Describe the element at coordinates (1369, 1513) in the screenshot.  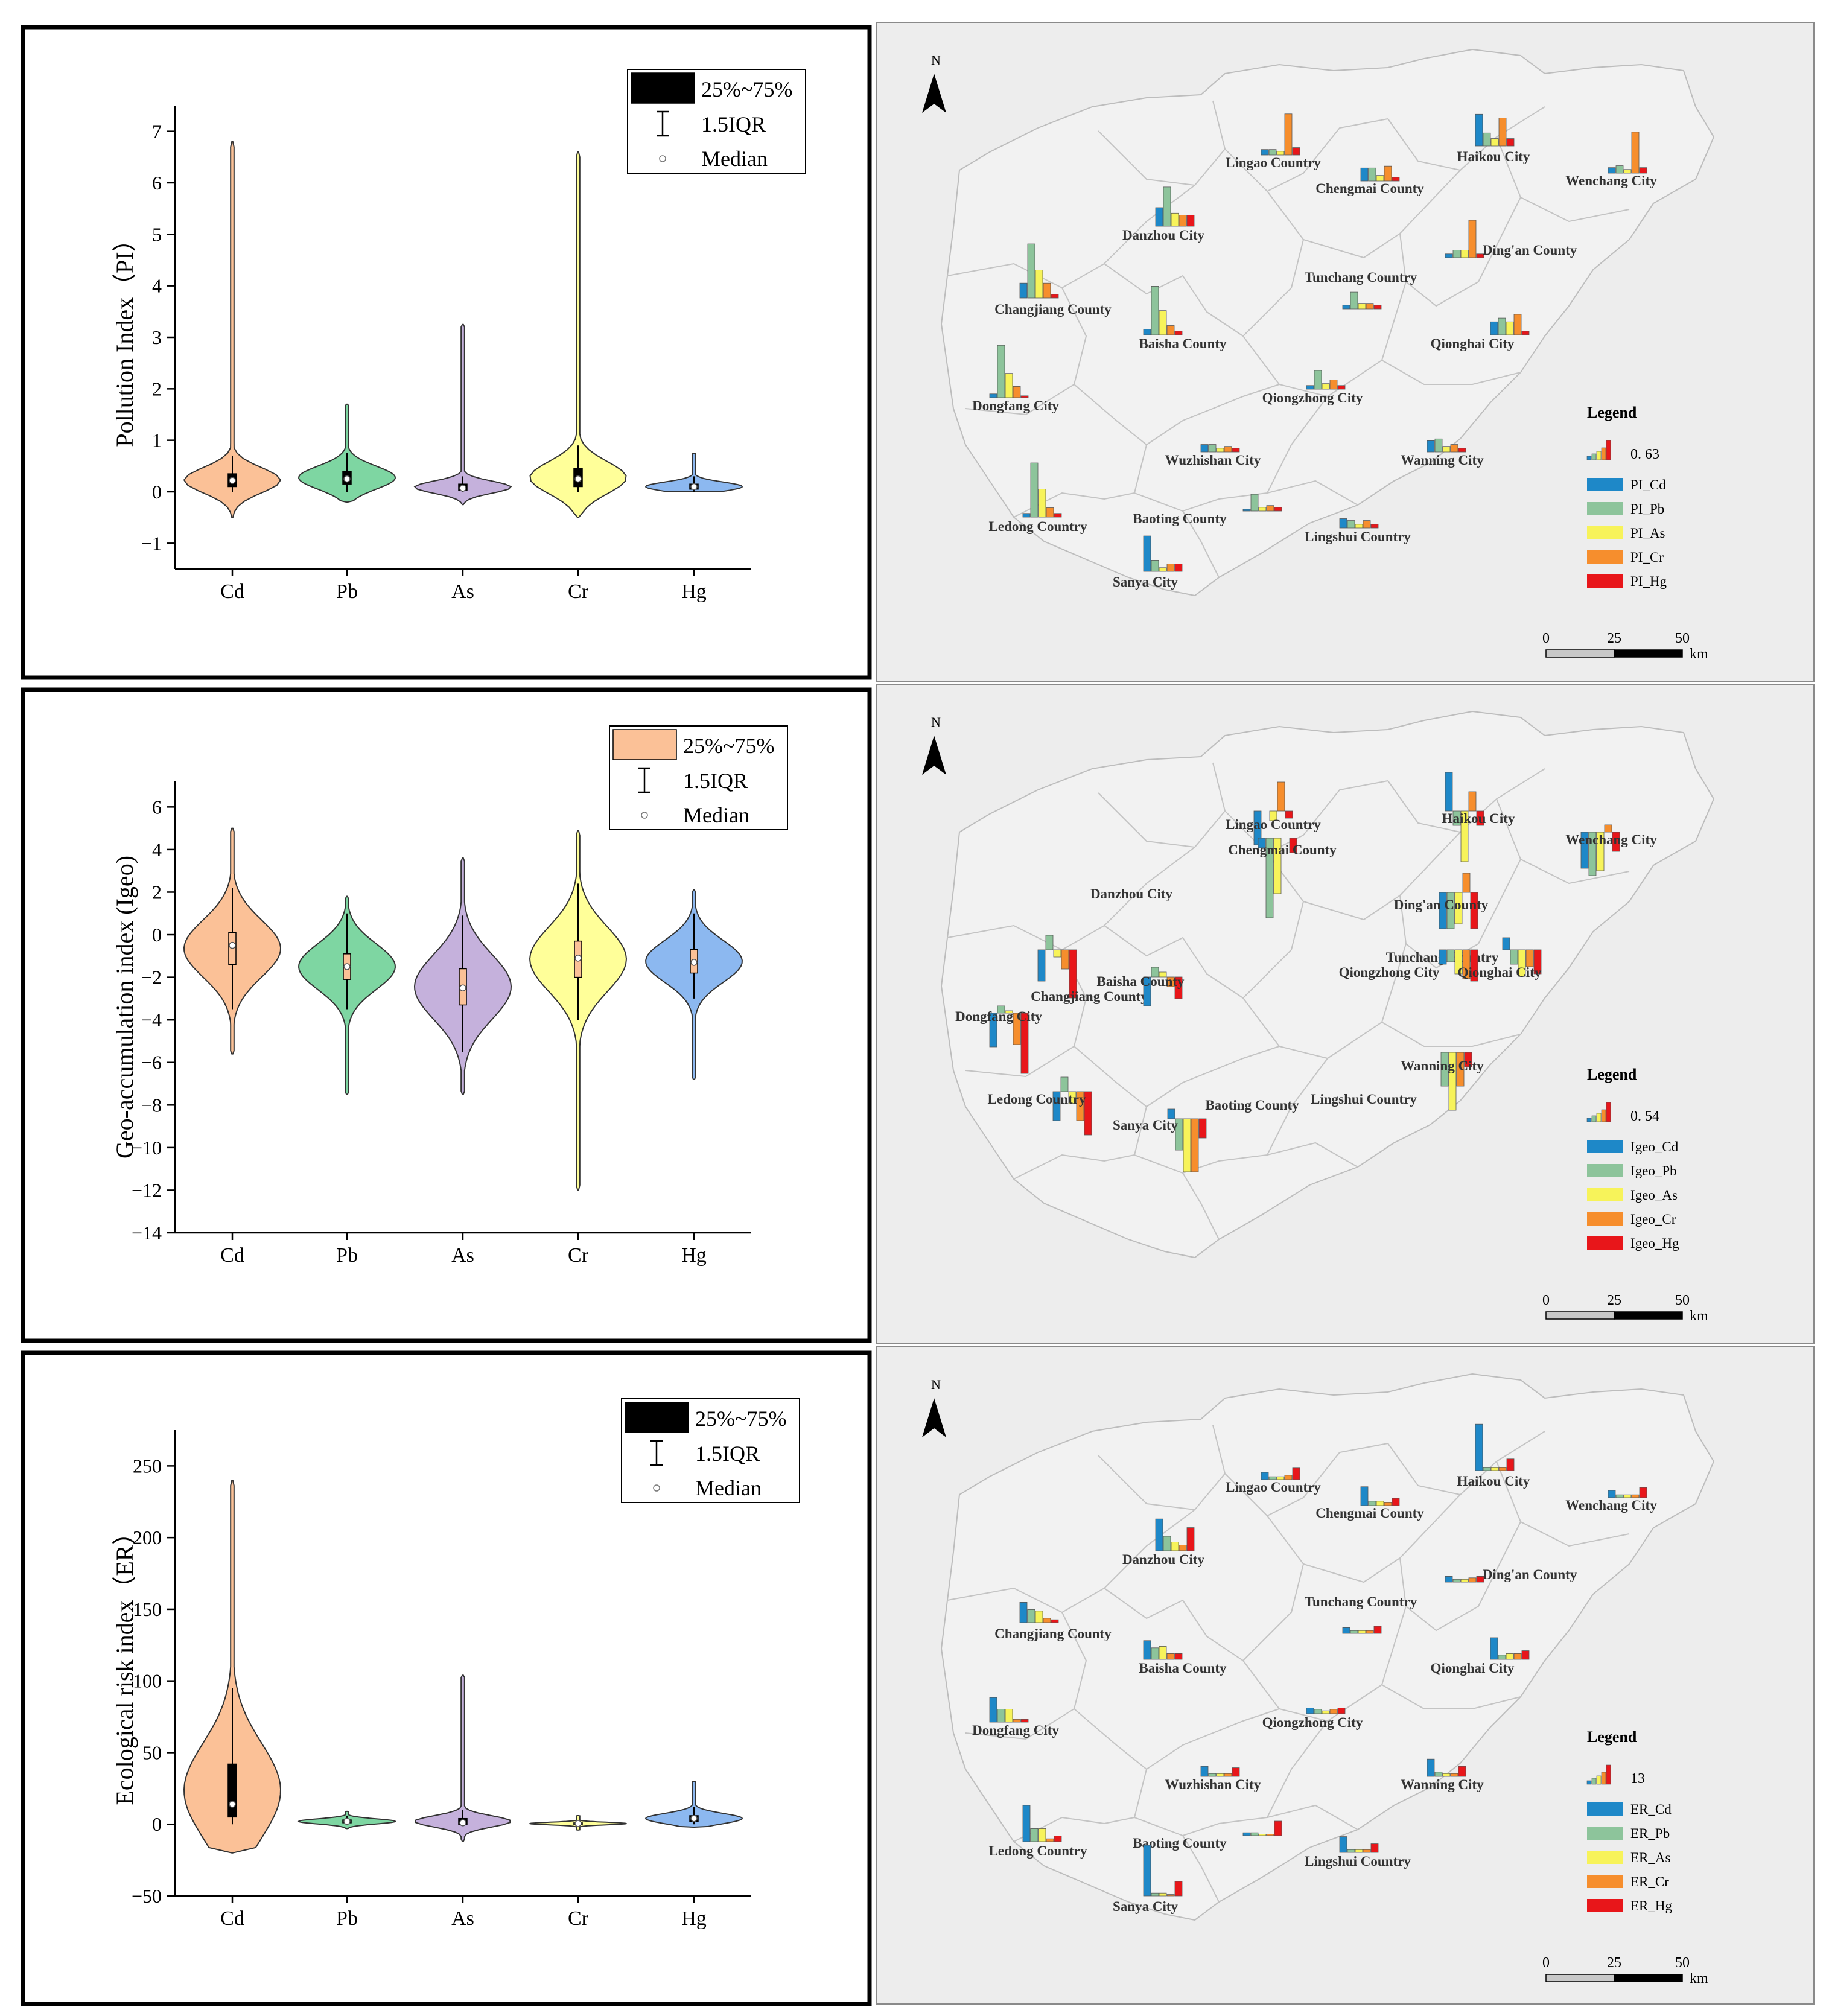
I see `county-label: Chengmai County` at that location.